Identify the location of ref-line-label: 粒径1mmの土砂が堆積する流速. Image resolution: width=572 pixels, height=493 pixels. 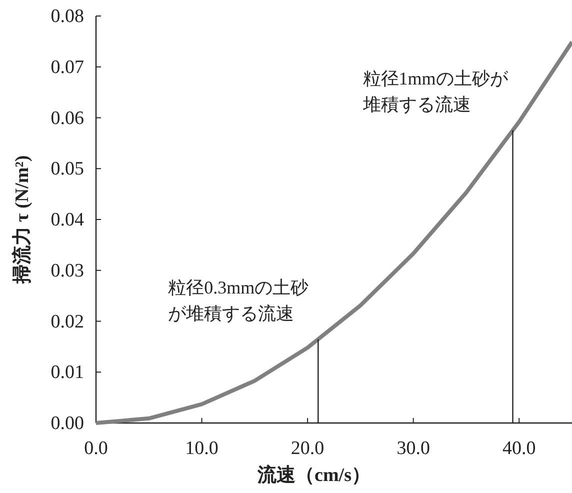
(435, 91).